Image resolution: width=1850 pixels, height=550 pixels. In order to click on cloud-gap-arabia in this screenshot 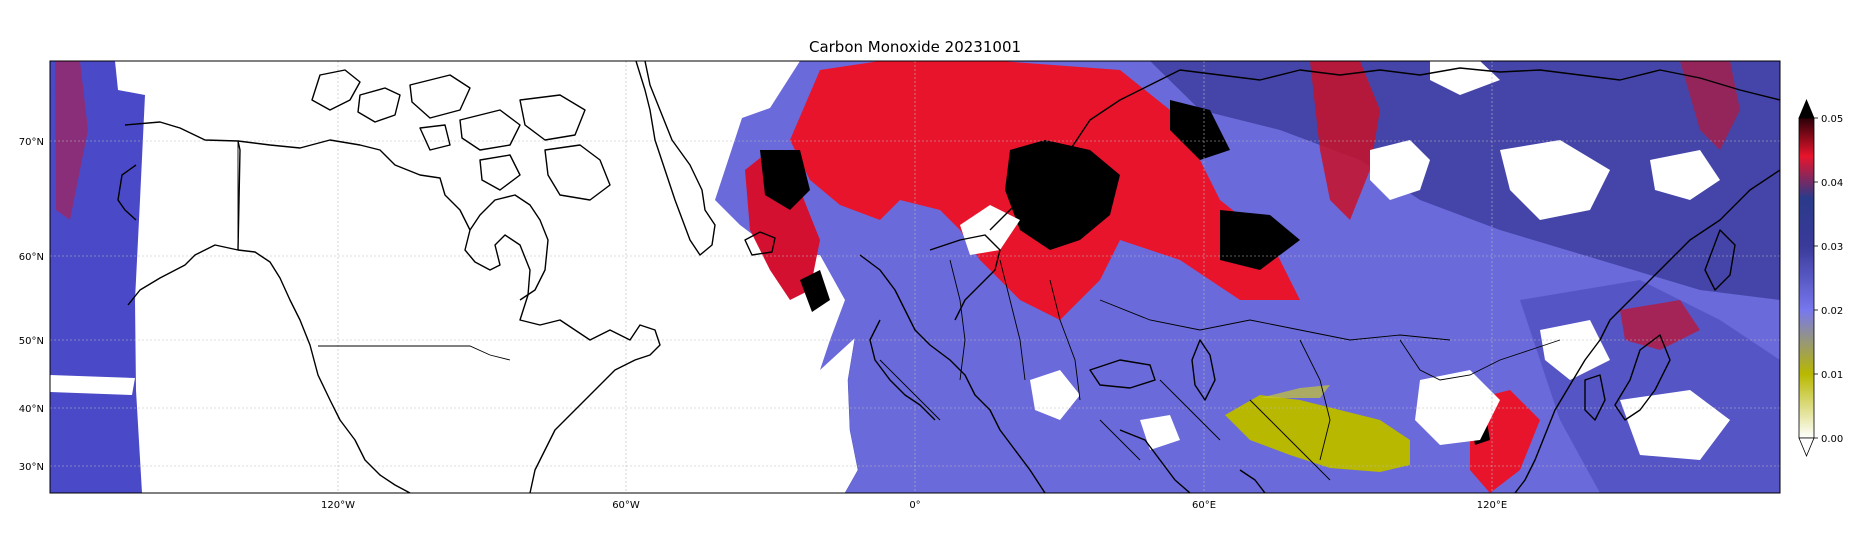, I will do `click(1160, 432)`.